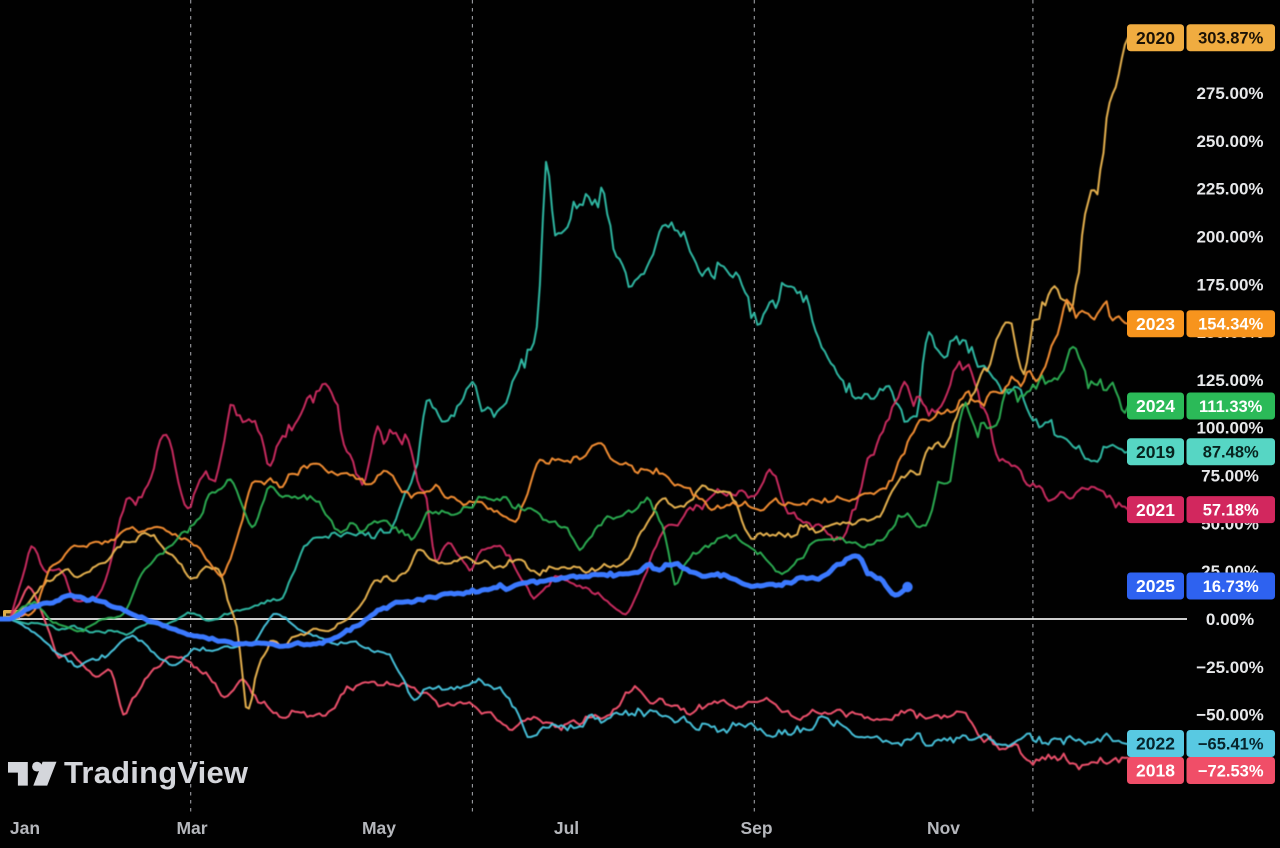 The height and width of the screenshot is (848, 1280). Describe the element at coordinates (1155, 510) in the screenshot. I see `svg-text: 2021` at that location.